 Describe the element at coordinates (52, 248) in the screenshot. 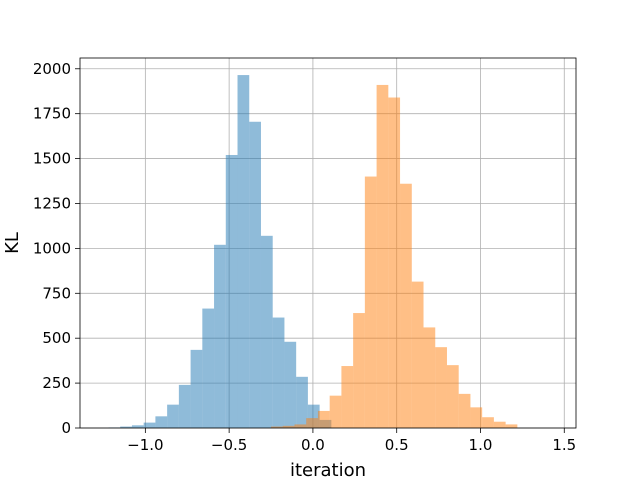

I see `y-tick-label: 1000` at that location.